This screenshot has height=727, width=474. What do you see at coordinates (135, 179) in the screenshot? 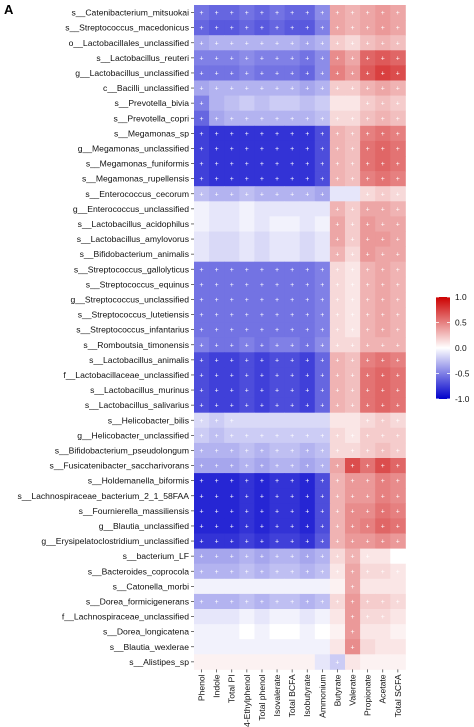
I see `row-label: s__Megamonas_rupellensis` at bounding box center [135, 179].